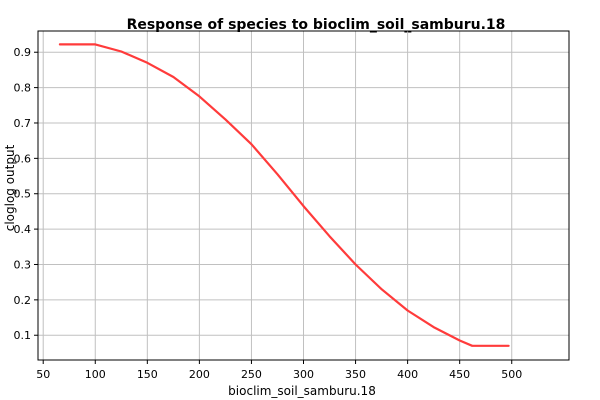 The width and height of the screenshot is (600, 400). I want to click on y-tick-label: 0.1, so click(23, 335).